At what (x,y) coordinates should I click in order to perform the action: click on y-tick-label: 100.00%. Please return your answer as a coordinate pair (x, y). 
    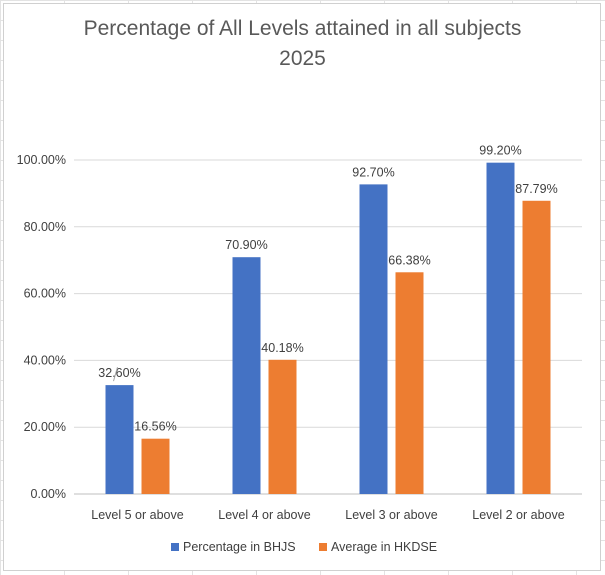
    Looking at the image, I should click on (41, 160).